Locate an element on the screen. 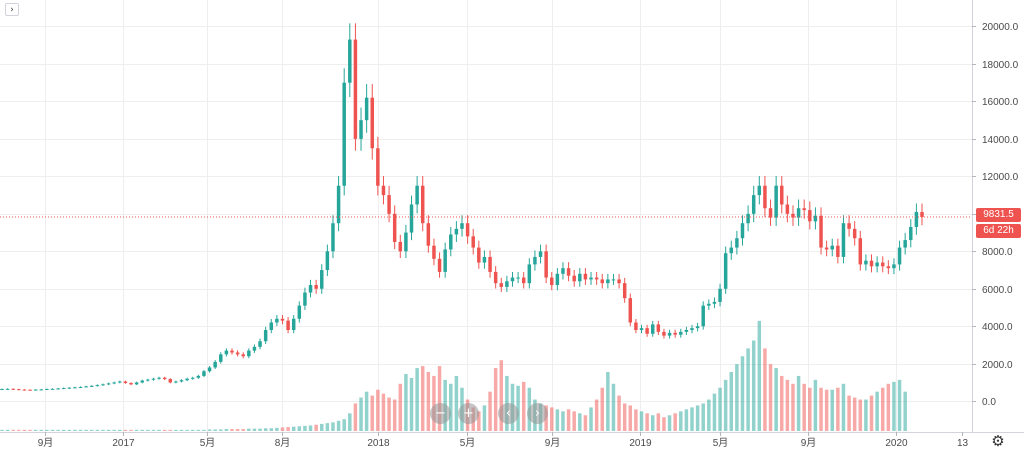 The height and width of the screenshot is (450, 1024). x-tick-label: 2019 is located at coordinates (640, 443).